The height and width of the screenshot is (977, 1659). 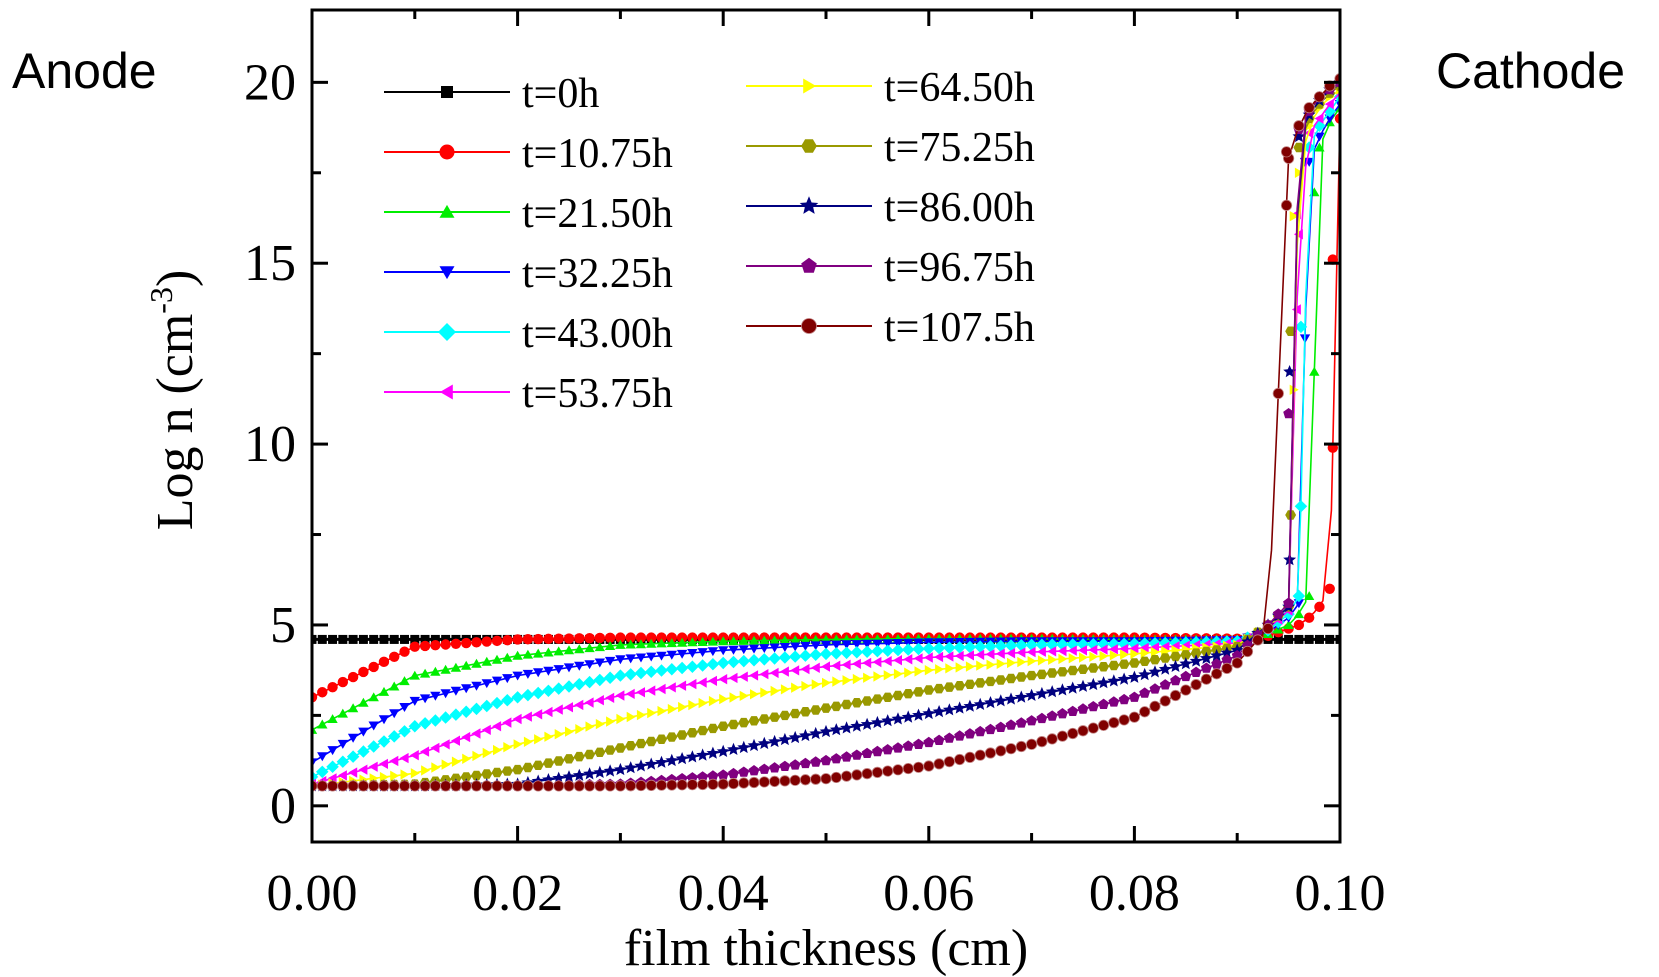 I want to click on legend-marker, so click(x=809, y=146).